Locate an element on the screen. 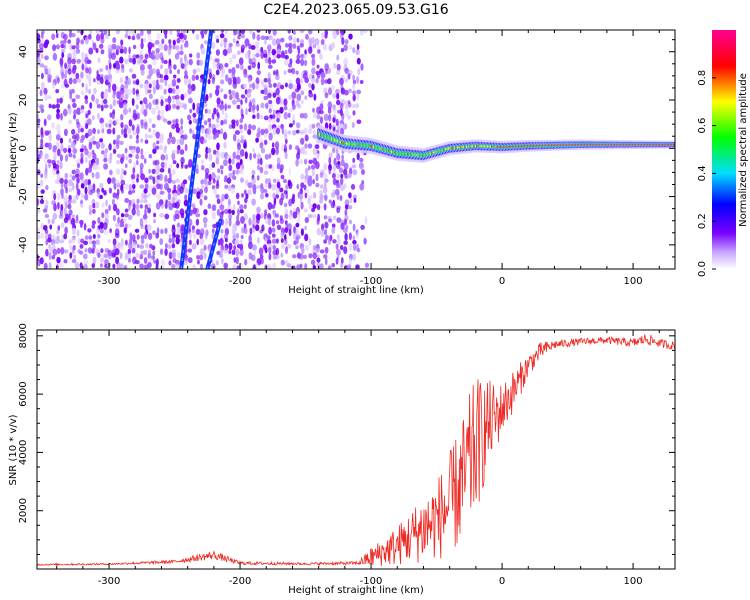  heatmap-streak-core is located at coordinates (213, 244).